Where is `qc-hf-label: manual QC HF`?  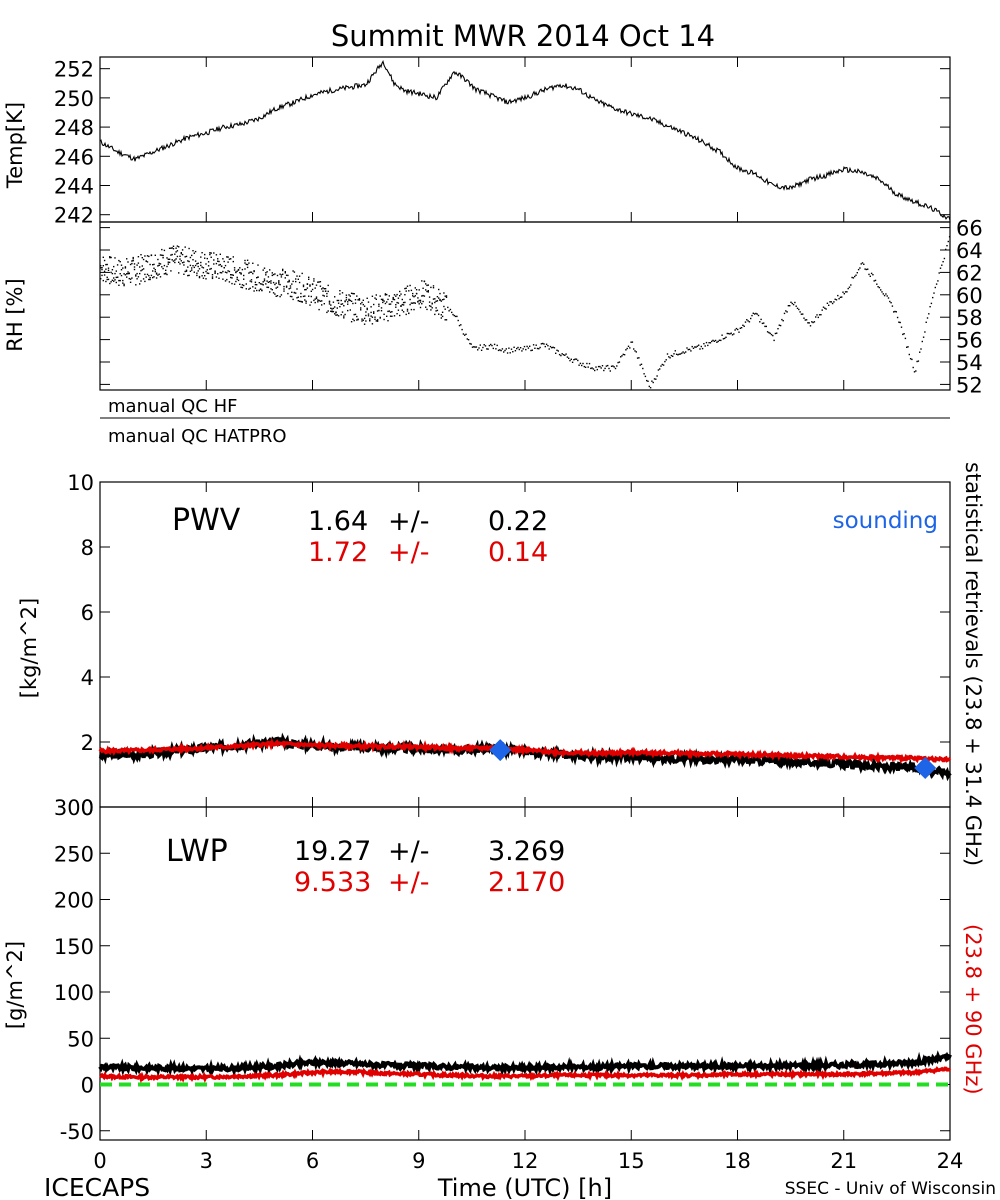
qc-hf-label: manual QC HF is located at coordinates (172, 406).